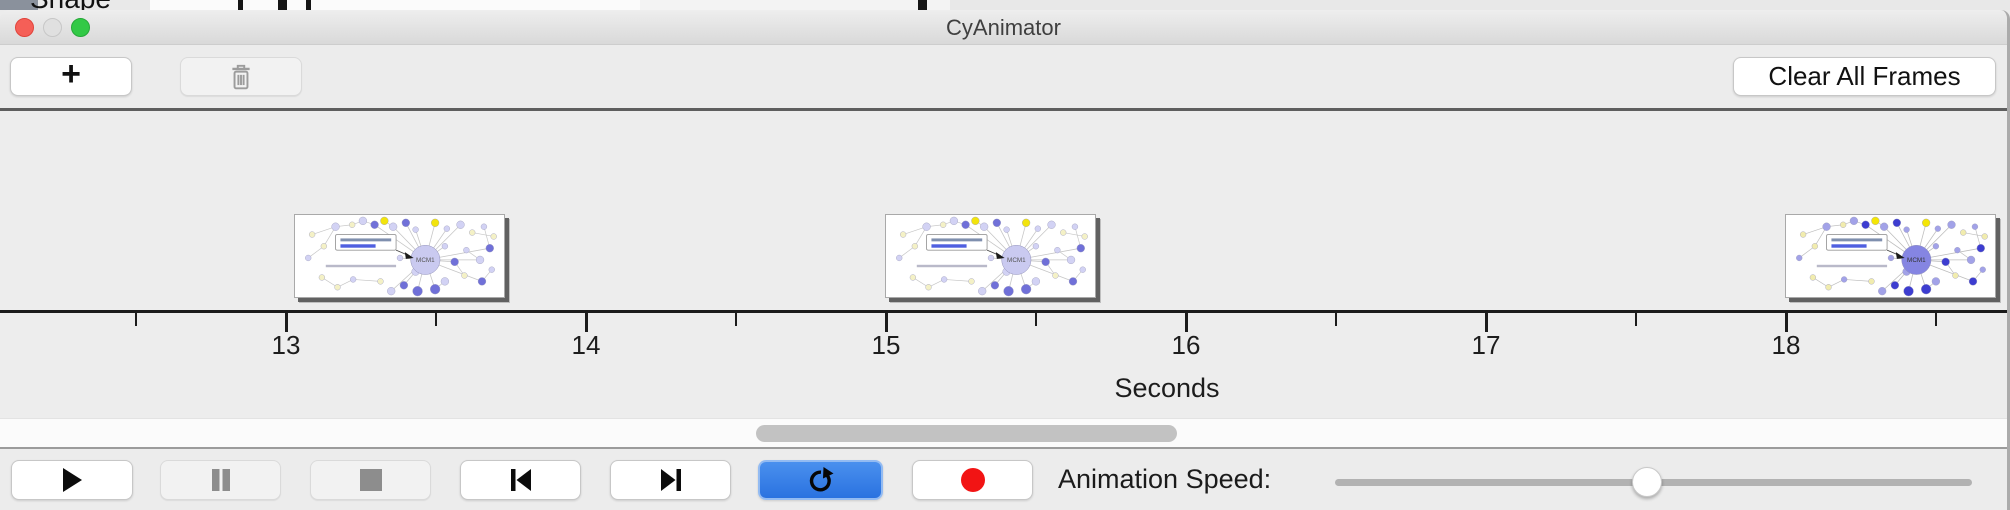 This screenshot has height=510, width=2010. I want to click on titlebar: CyAnimator, so click(1003, 27).